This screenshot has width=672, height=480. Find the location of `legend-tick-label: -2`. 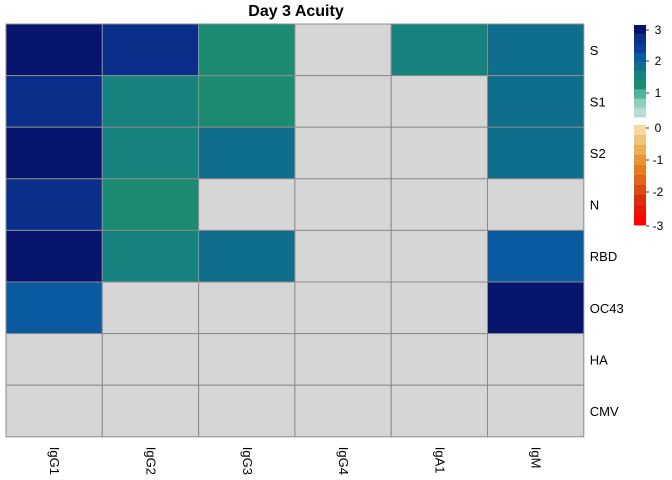

legend-tick-label: -2 is located at coordinates (658, 192).